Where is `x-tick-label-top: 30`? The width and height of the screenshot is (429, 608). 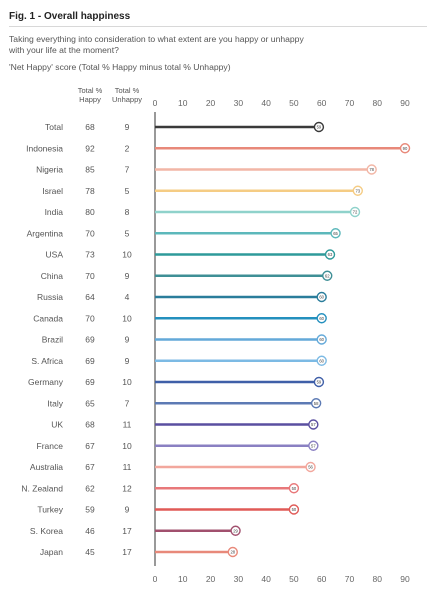
x-tick-label-top: 30 is located at coordinates (239, 103).